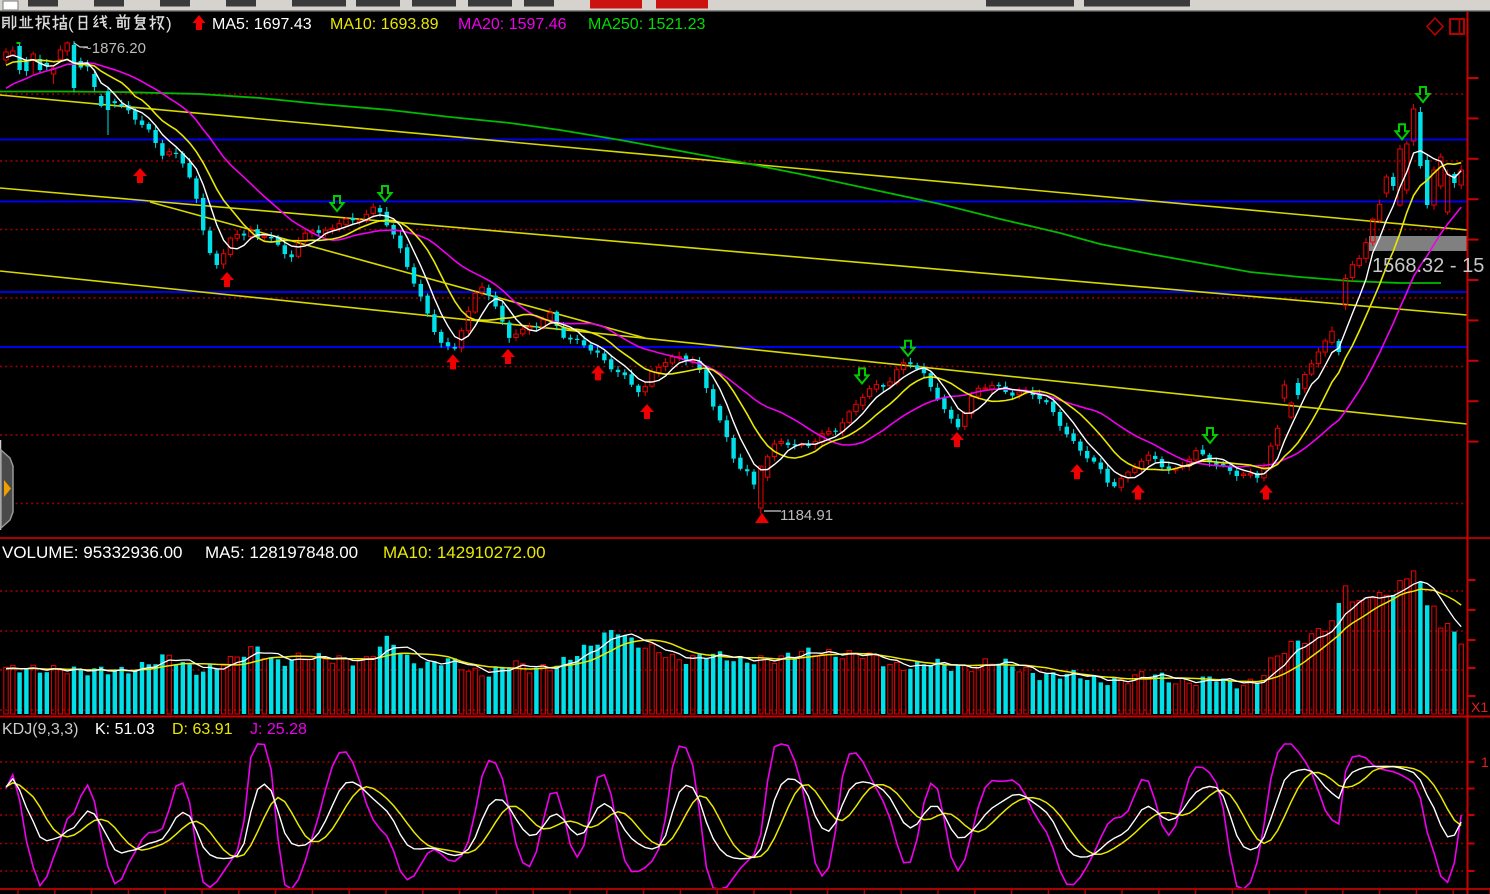 The image size is (1490, 894). Describe the element at coordinates (202, 729) in the screenshot. I see `svg-text: D: 63.91` at that location.